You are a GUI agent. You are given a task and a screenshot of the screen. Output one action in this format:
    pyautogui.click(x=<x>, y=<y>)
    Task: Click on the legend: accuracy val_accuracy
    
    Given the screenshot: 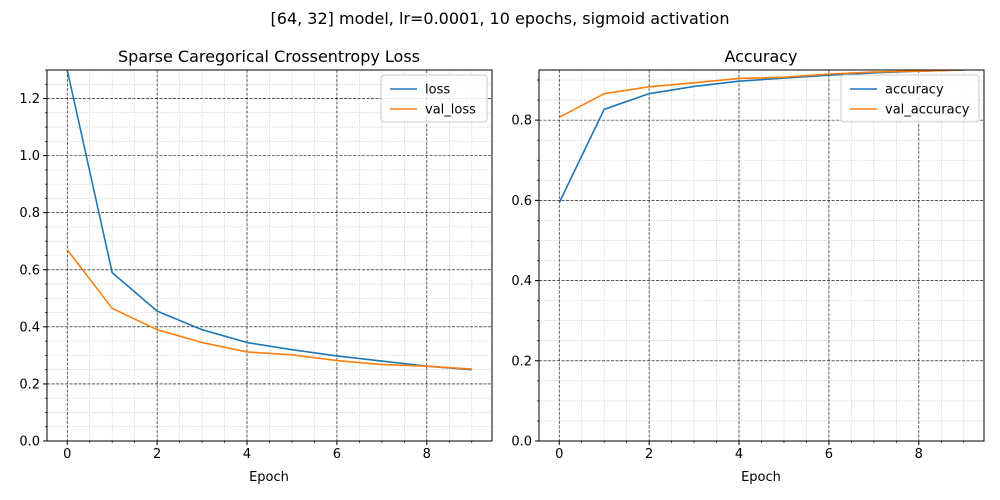 What is the action you would take?
    pyautogui.click(x=910, y=98)
    